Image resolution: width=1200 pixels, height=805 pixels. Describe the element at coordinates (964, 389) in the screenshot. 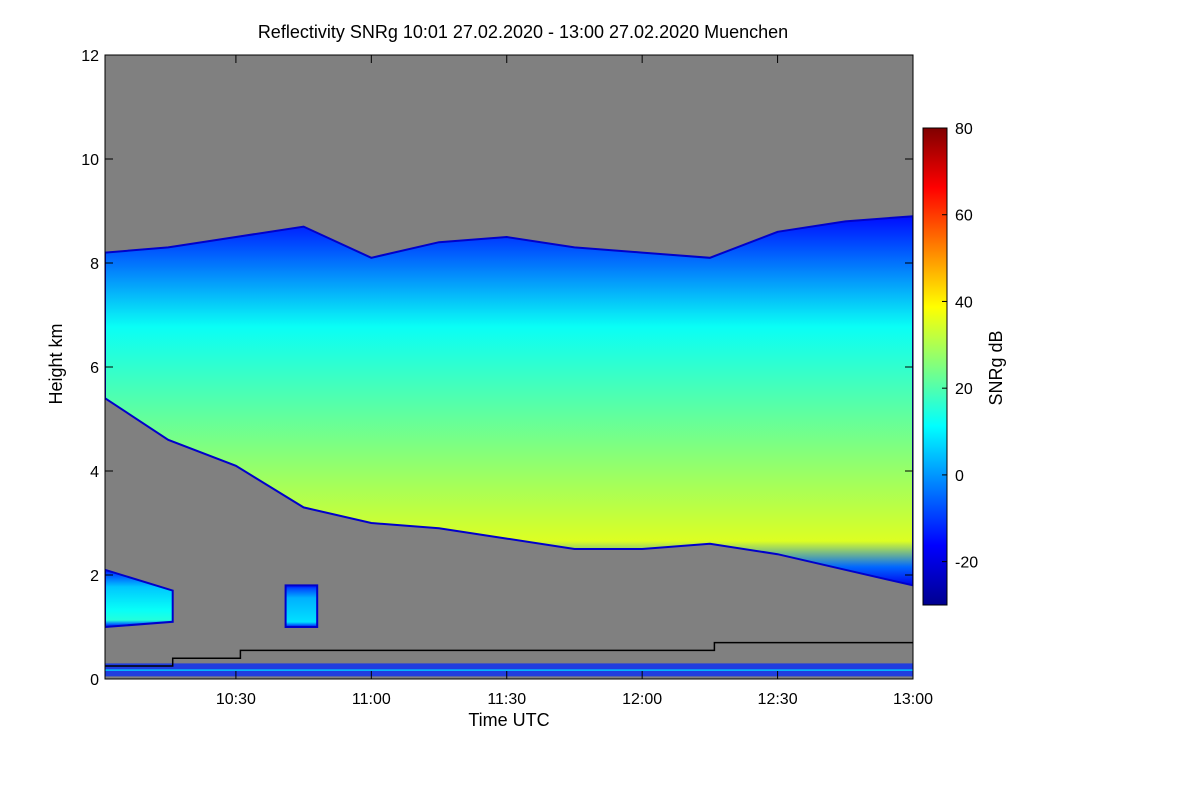

I see `colorbar-tick-label: 20` at that location.